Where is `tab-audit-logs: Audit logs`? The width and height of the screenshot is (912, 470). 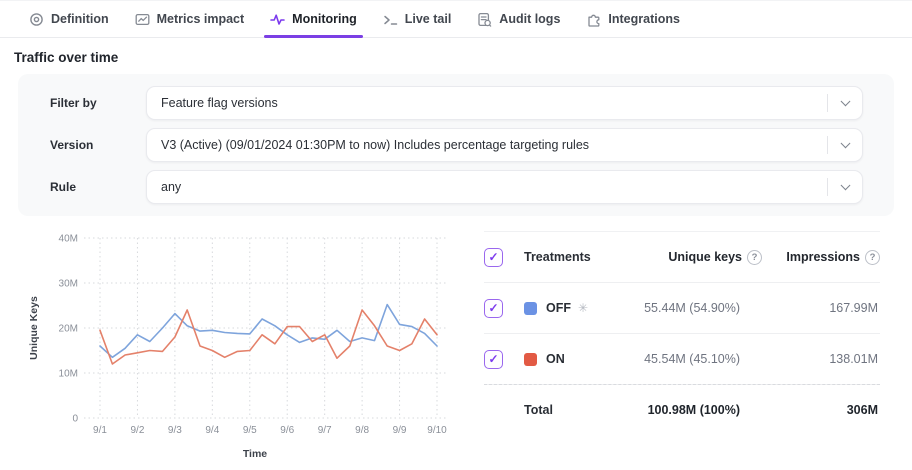
tab-audit-logs: Audit logs is located at coordinates (518, 19).